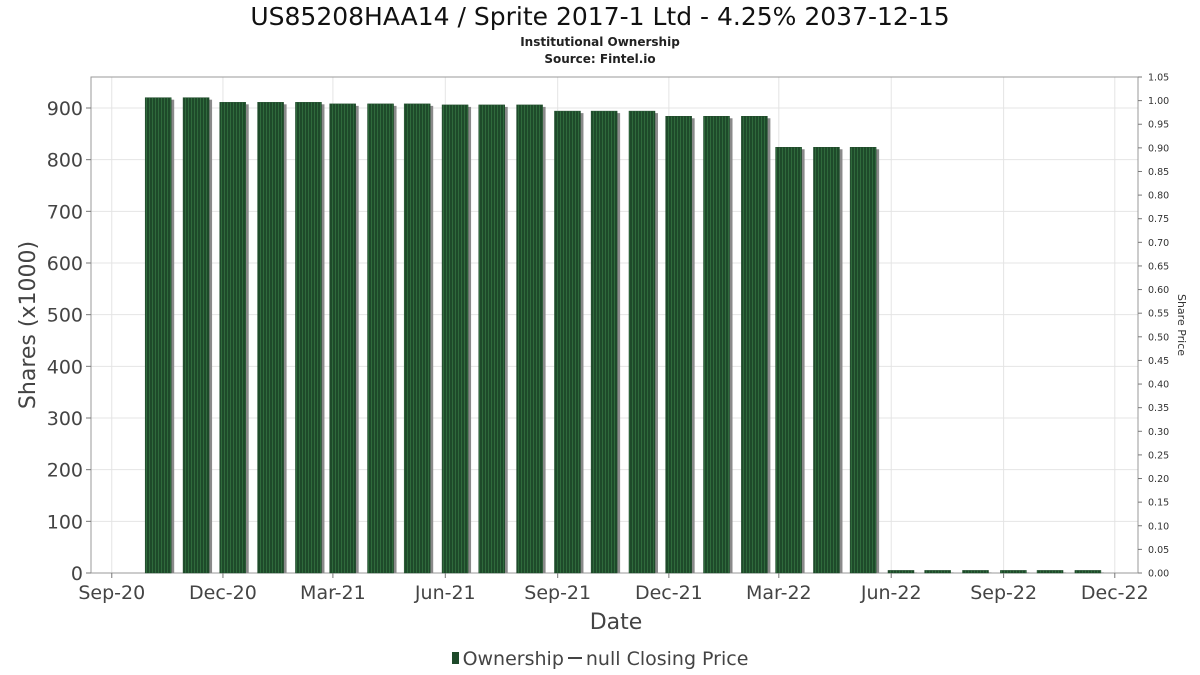  What do you see at coordinates (65, 161) in the screenshot?
I see `y-tick-label: 800` at bounding box center [65, 161].